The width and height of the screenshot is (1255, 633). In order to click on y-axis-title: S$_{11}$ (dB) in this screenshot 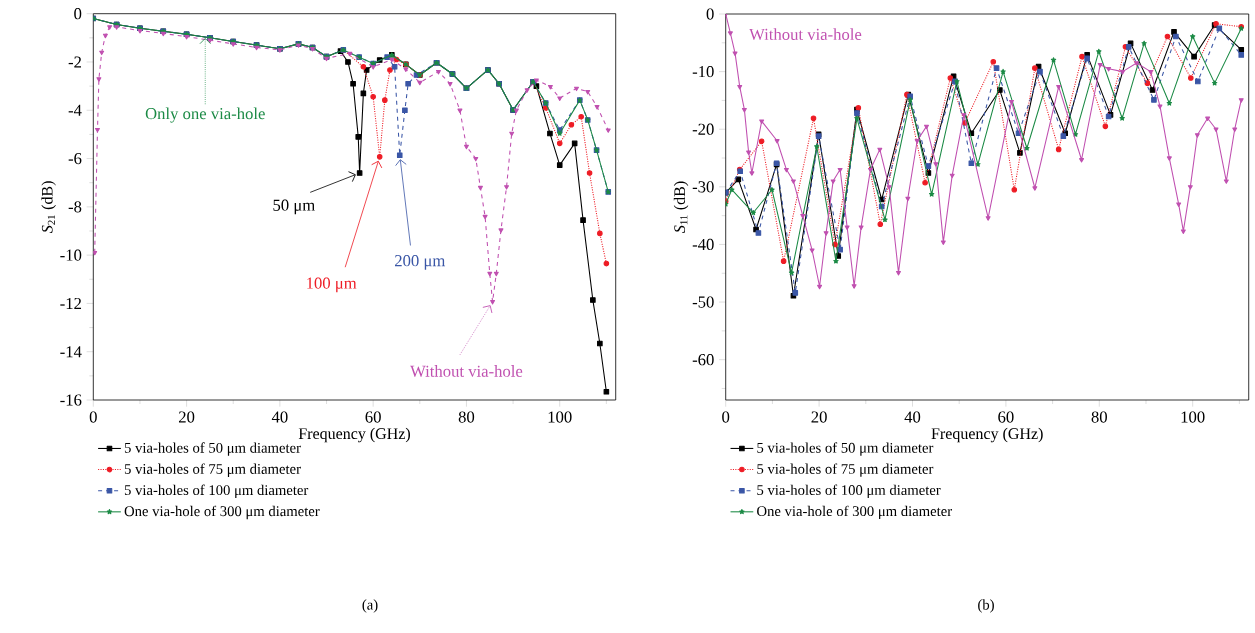, I will do `click(681, 207)`.